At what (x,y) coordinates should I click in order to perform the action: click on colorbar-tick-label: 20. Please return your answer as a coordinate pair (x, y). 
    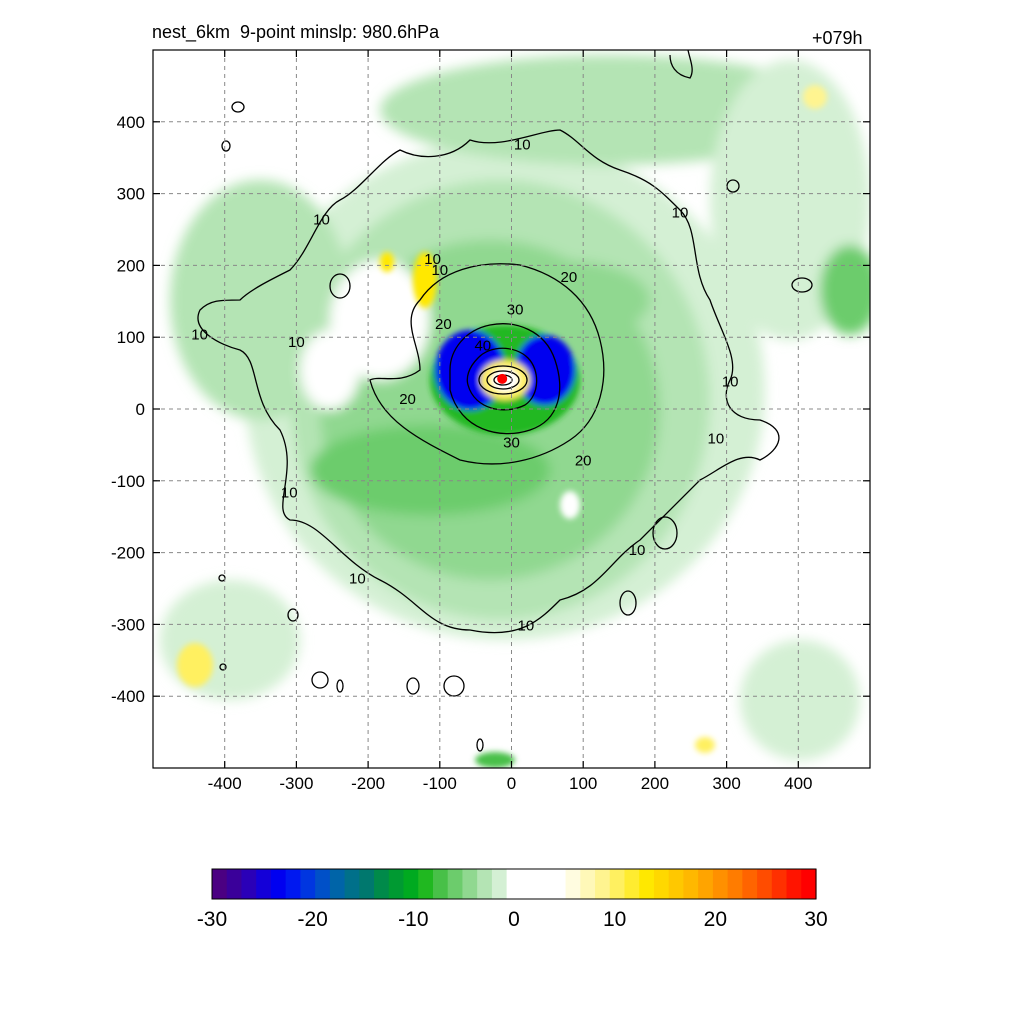
    Looking at the image, I should click on (715, 919).